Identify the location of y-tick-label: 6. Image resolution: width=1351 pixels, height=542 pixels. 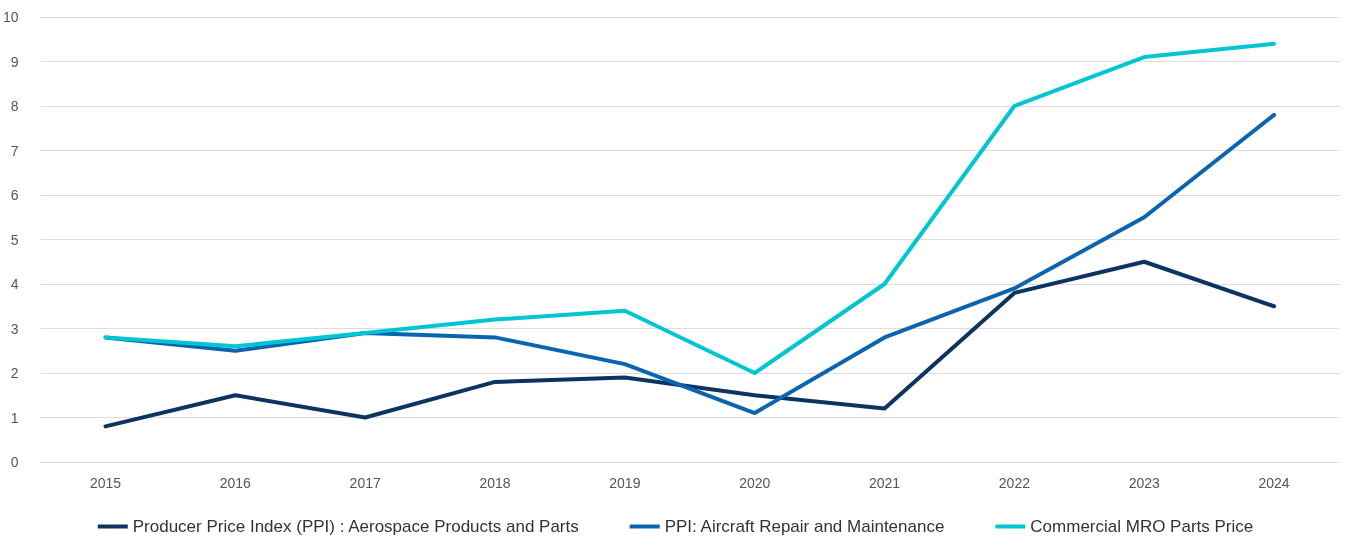
(14, 195).